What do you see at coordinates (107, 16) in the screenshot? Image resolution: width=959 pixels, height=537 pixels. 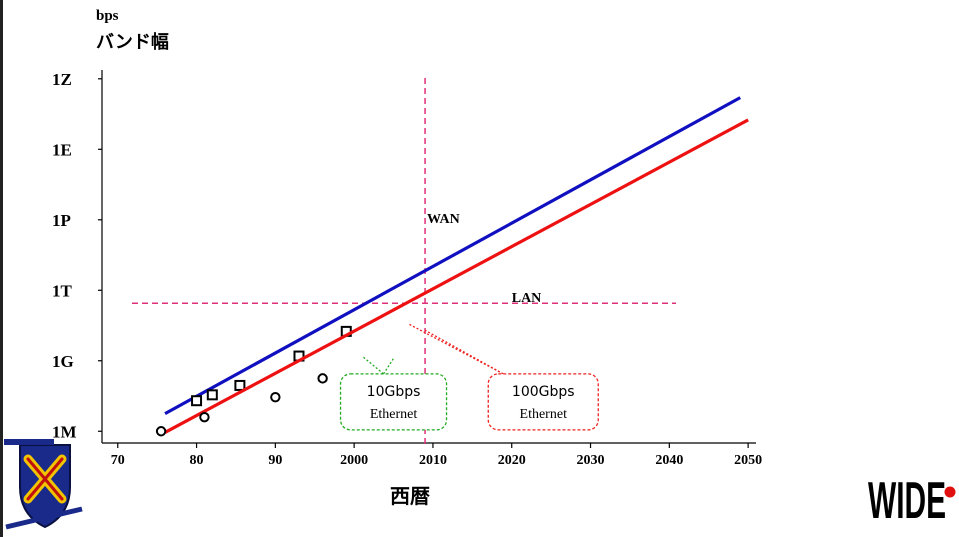 I see `y-axis-unit: bps` at bounding box center [107, 16].